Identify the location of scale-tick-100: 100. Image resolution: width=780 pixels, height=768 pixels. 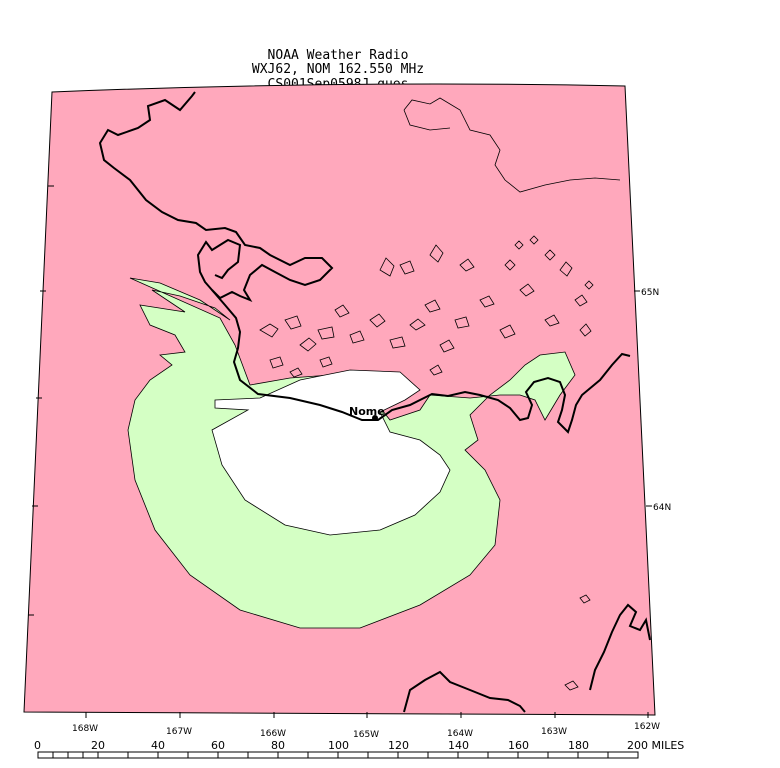
(338, 745).